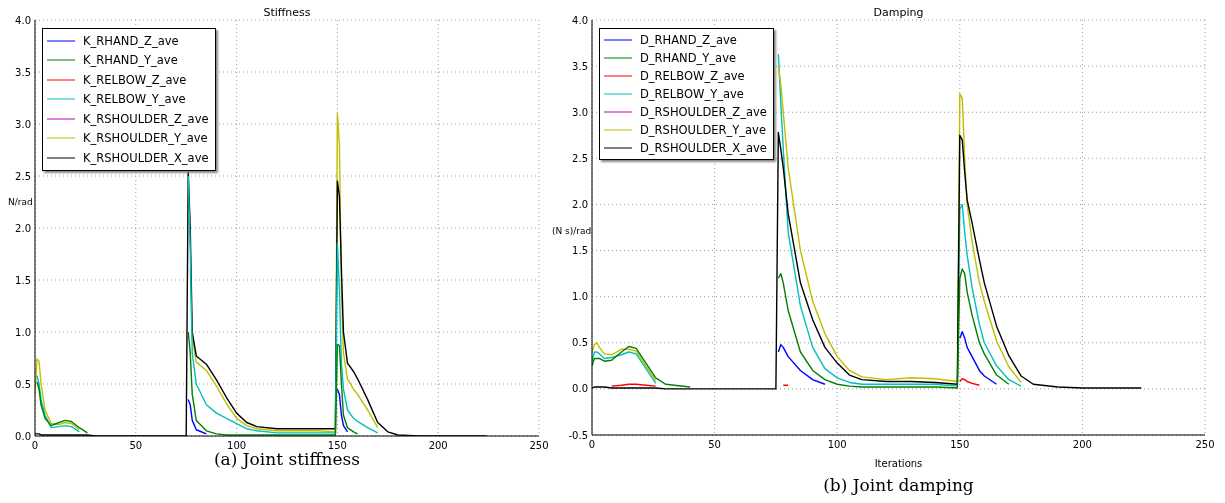 The width and height of the screenshot is (1225, 503). Describe the element at coordinates (898, 463) in the screenshot. I see `x-axis-title: Iterations` at that location.